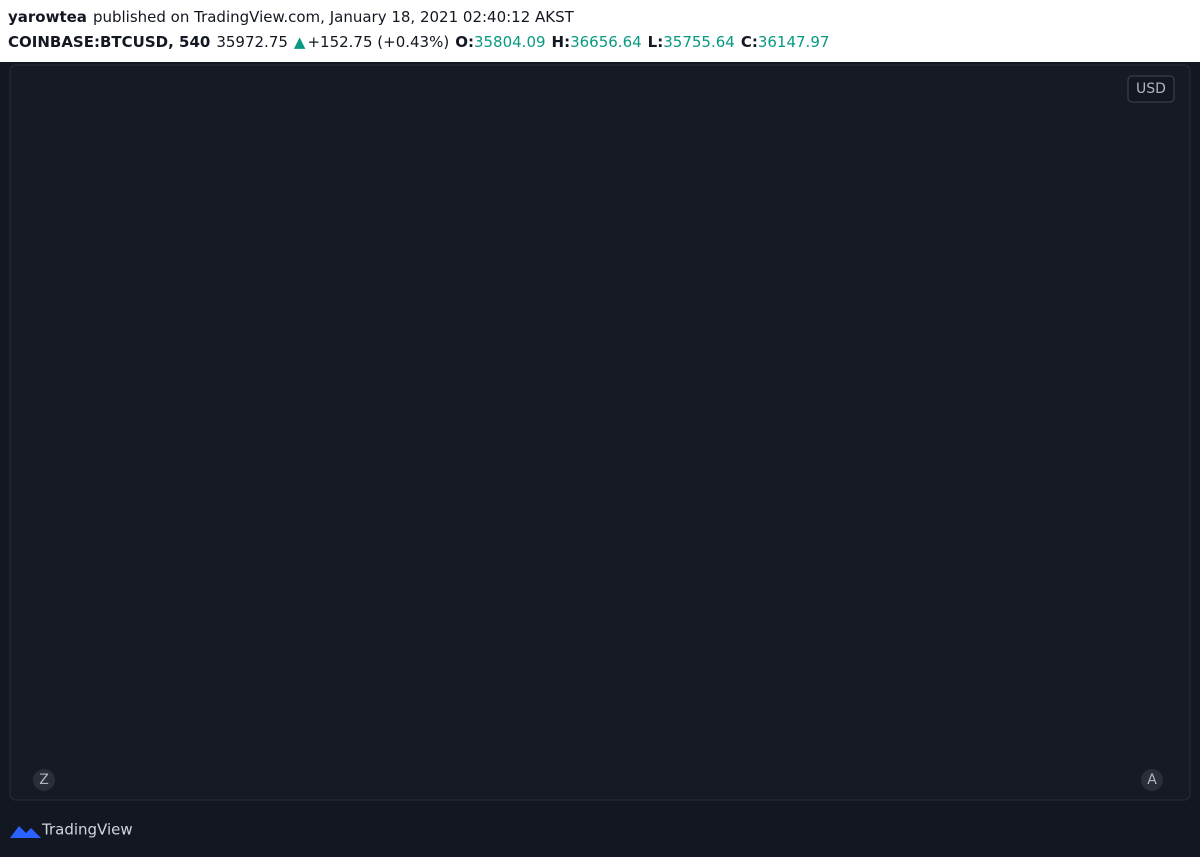 This screenshot has width=1200, height=857. I want to click on close: 36147.97, so click(793, 42).